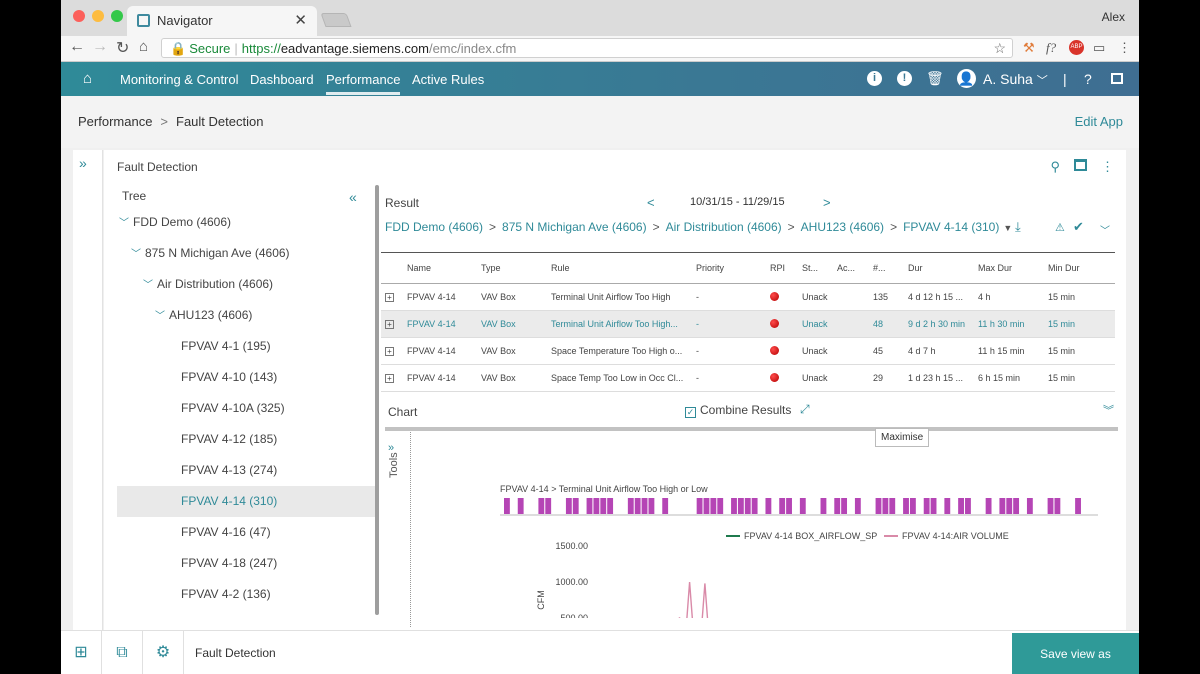  I want to click on nav-monitoring-control: Monitoring & Control, so click(179, 79).